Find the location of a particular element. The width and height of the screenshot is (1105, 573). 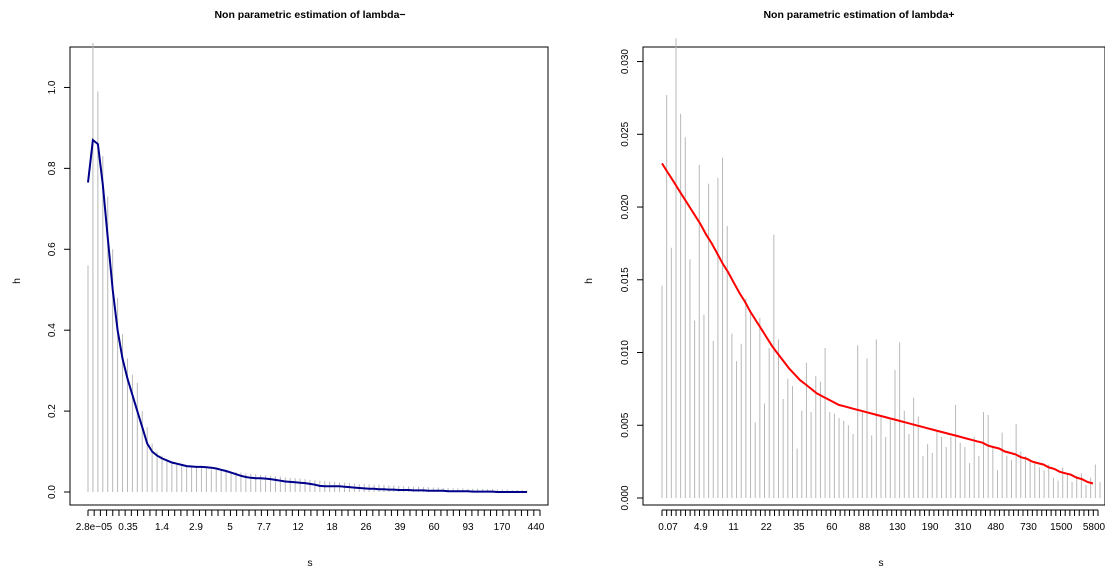

y-axis: 0.0 0.2 0.4 0.6 0.8 1.0 is located at coordinates (59, 289).